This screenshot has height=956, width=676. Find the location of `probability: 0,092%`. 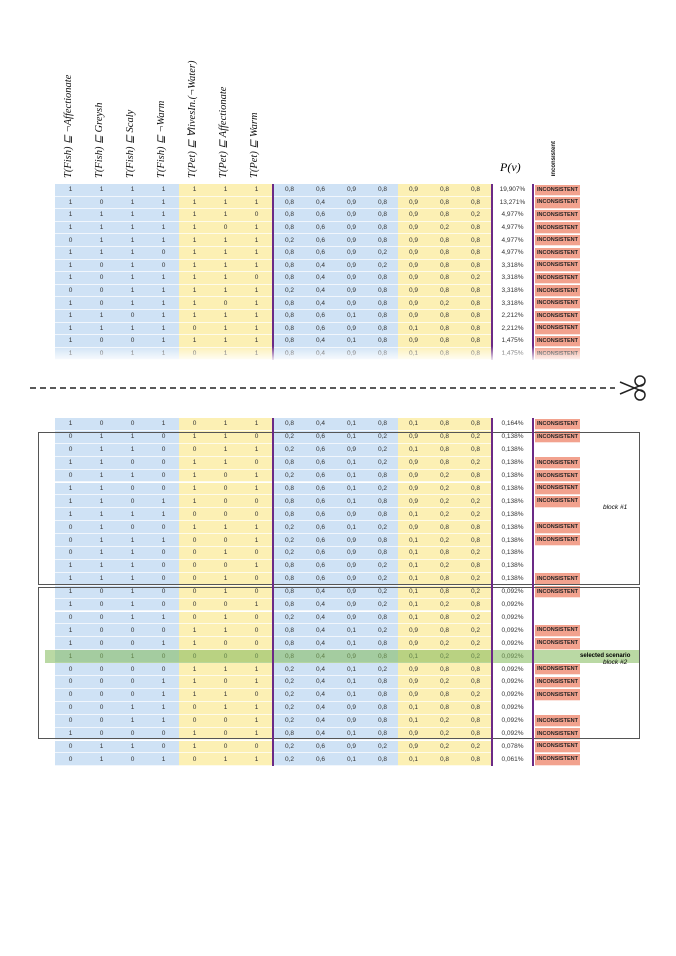

probability: 0,092% is located at coordinates (512, 682).